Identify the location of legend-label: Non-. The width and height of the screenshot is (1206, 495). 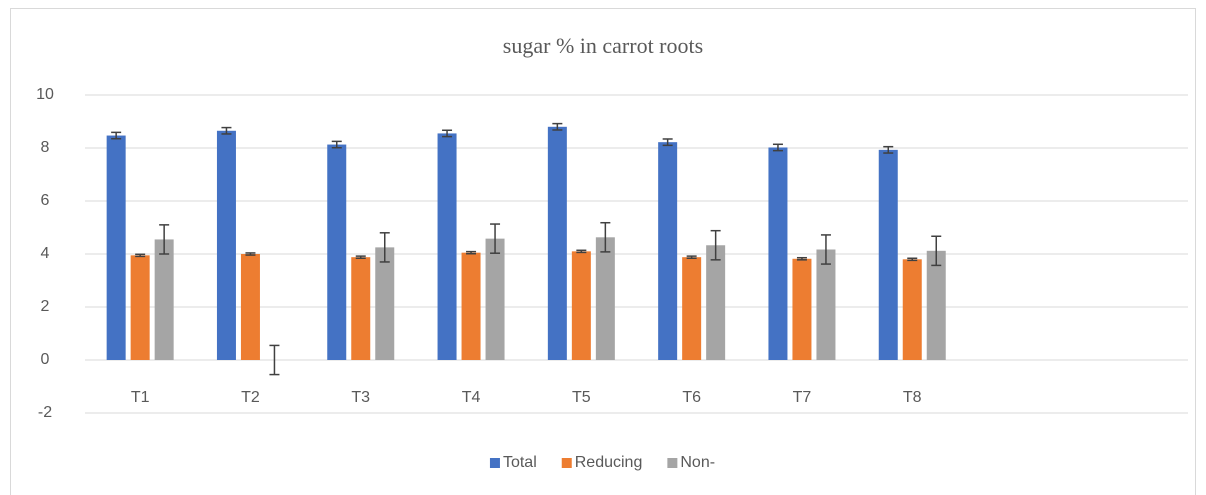
(697, 462).